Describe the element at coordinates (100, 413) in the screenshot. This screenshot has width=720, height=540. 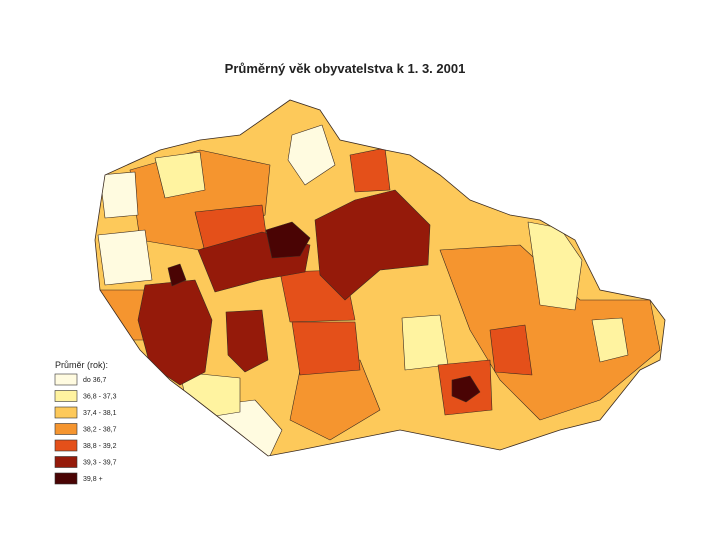
I see `legend-label: 37,4 - 38,1` at that location.